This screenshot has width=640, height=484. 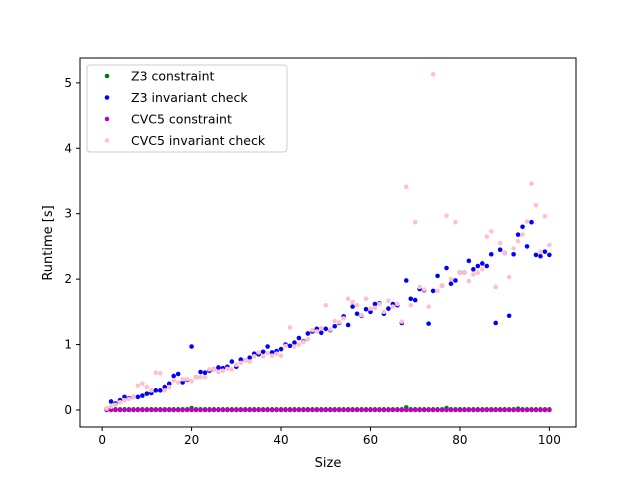 I want to click on x-tick-label: 40, so click(x=280, y=440).